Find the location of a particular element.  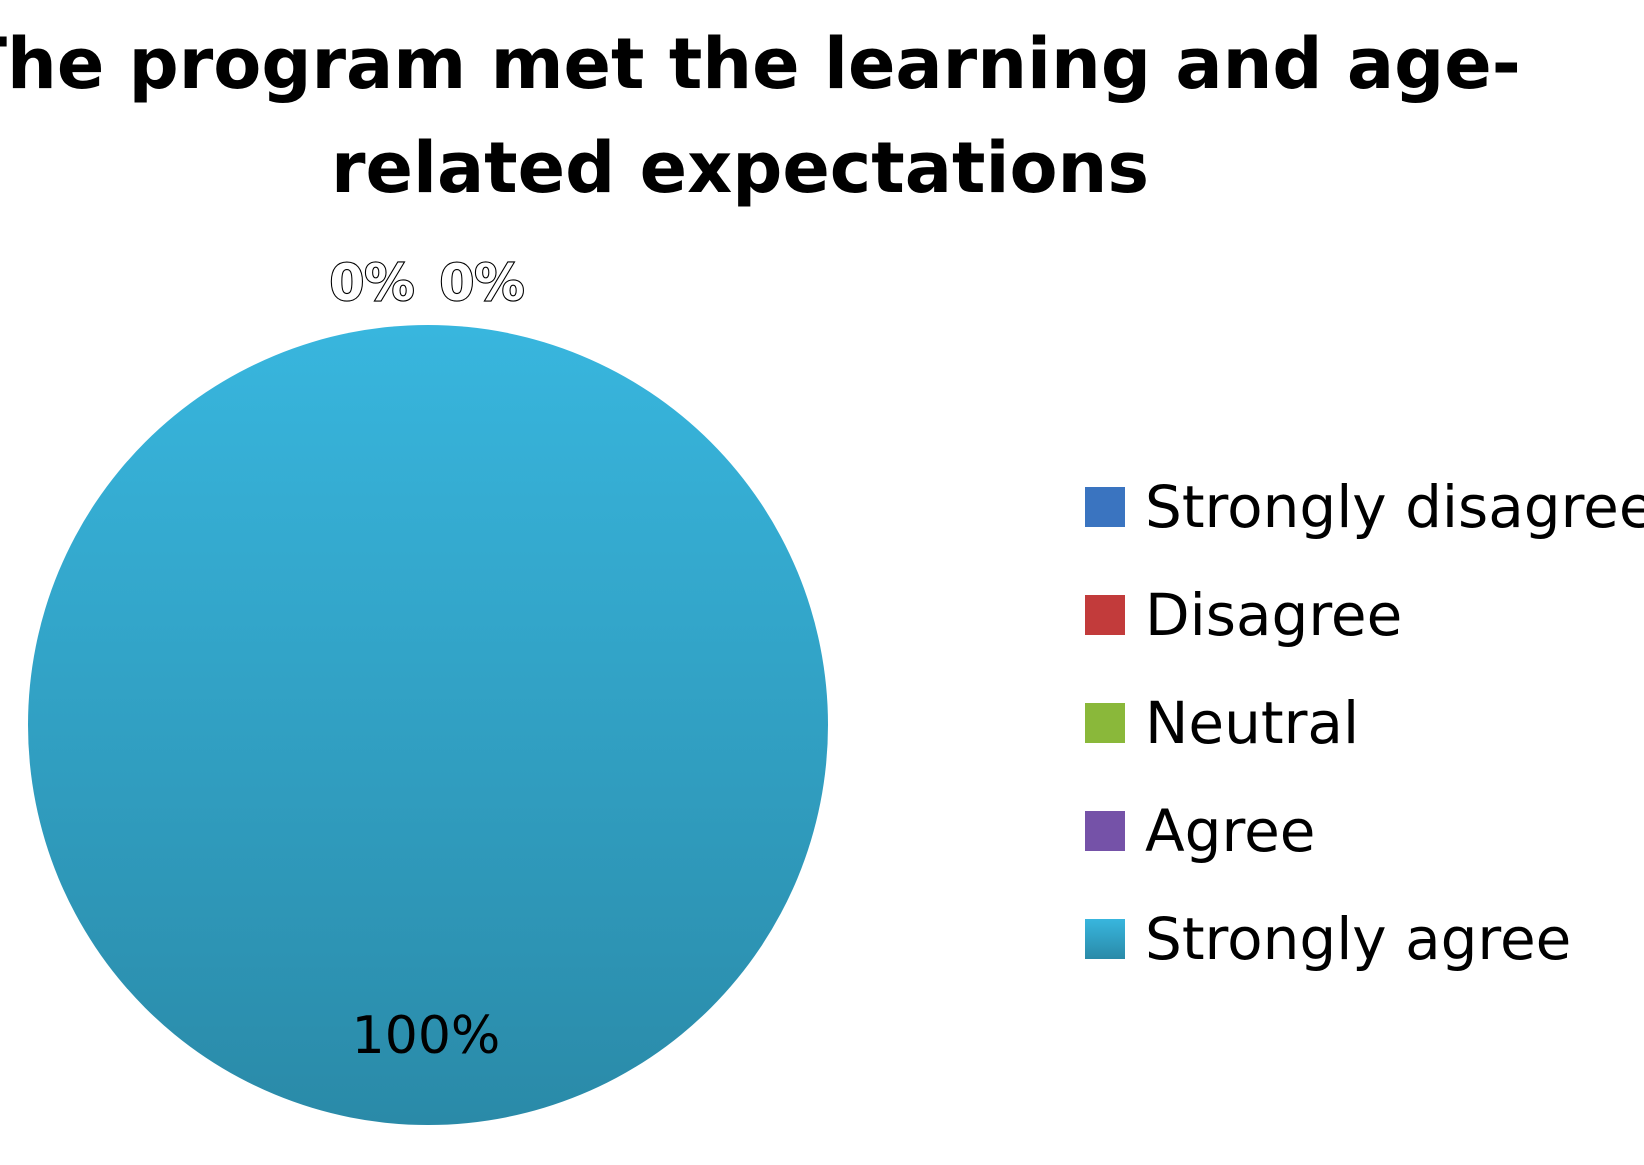

chart-title-line-2: related expectations is located at coordinates (740, 168).